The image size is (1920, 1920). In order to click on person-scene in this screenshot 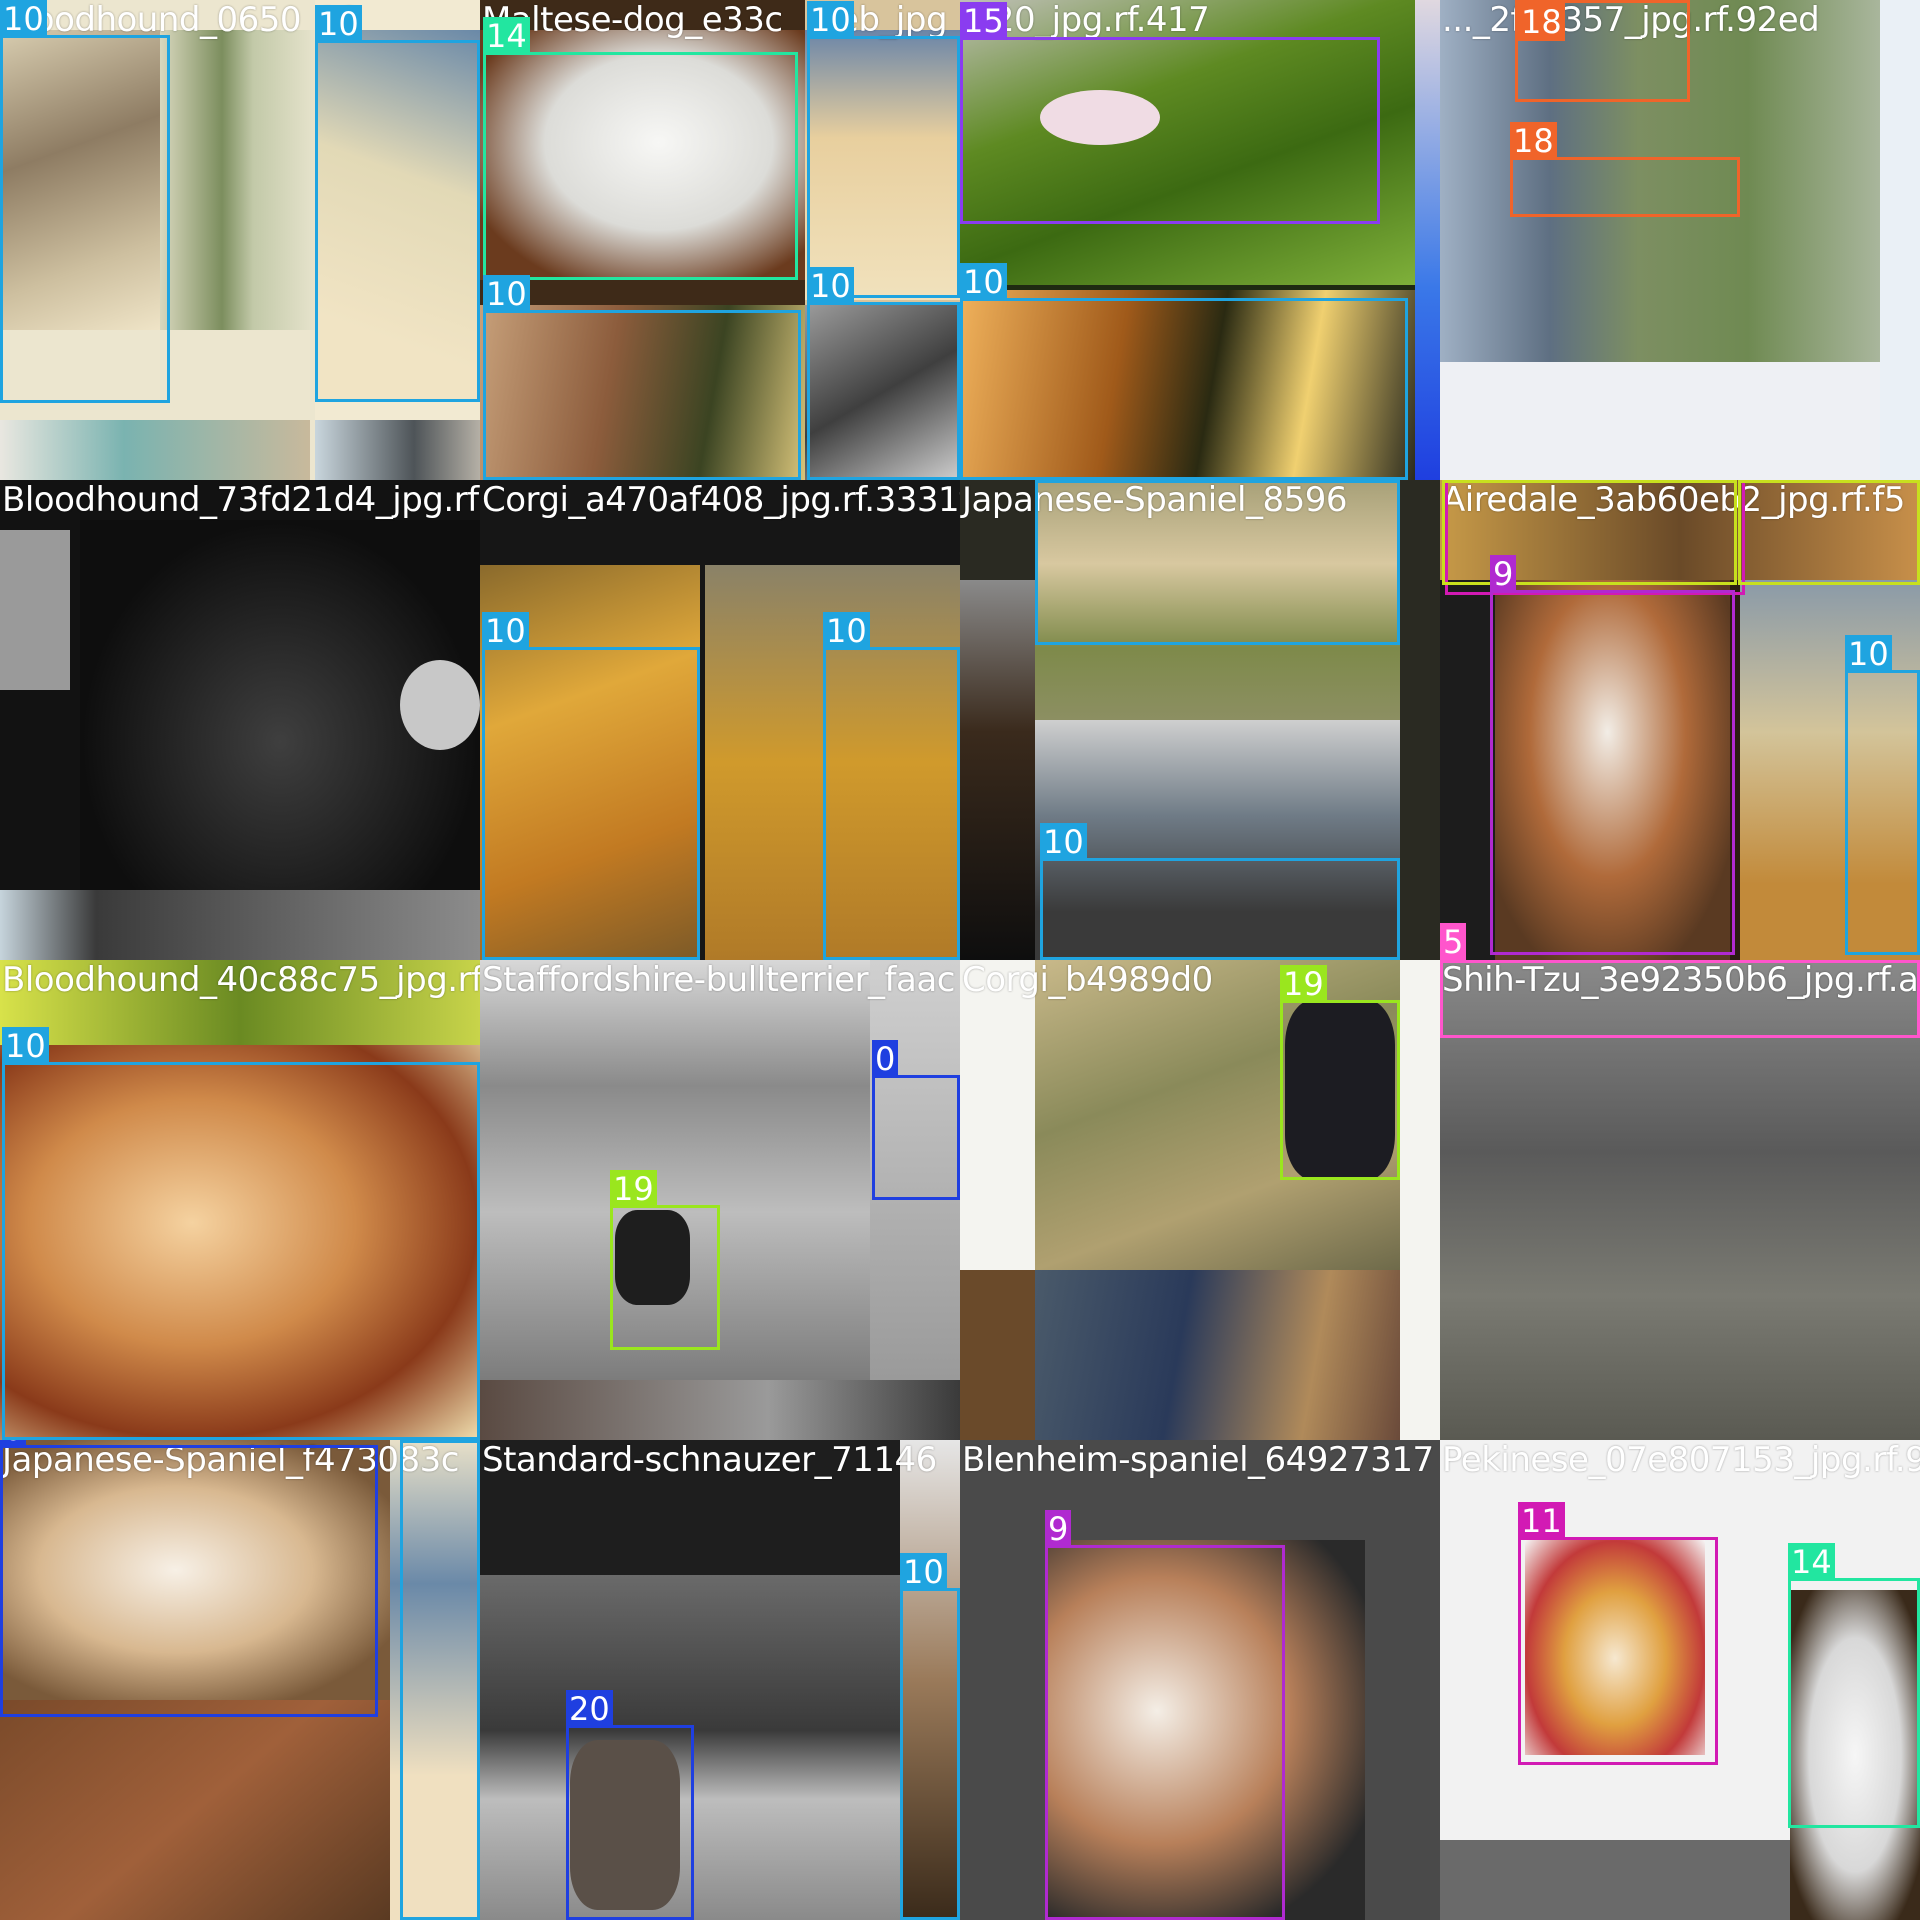, I will do `click(397, 450)`.